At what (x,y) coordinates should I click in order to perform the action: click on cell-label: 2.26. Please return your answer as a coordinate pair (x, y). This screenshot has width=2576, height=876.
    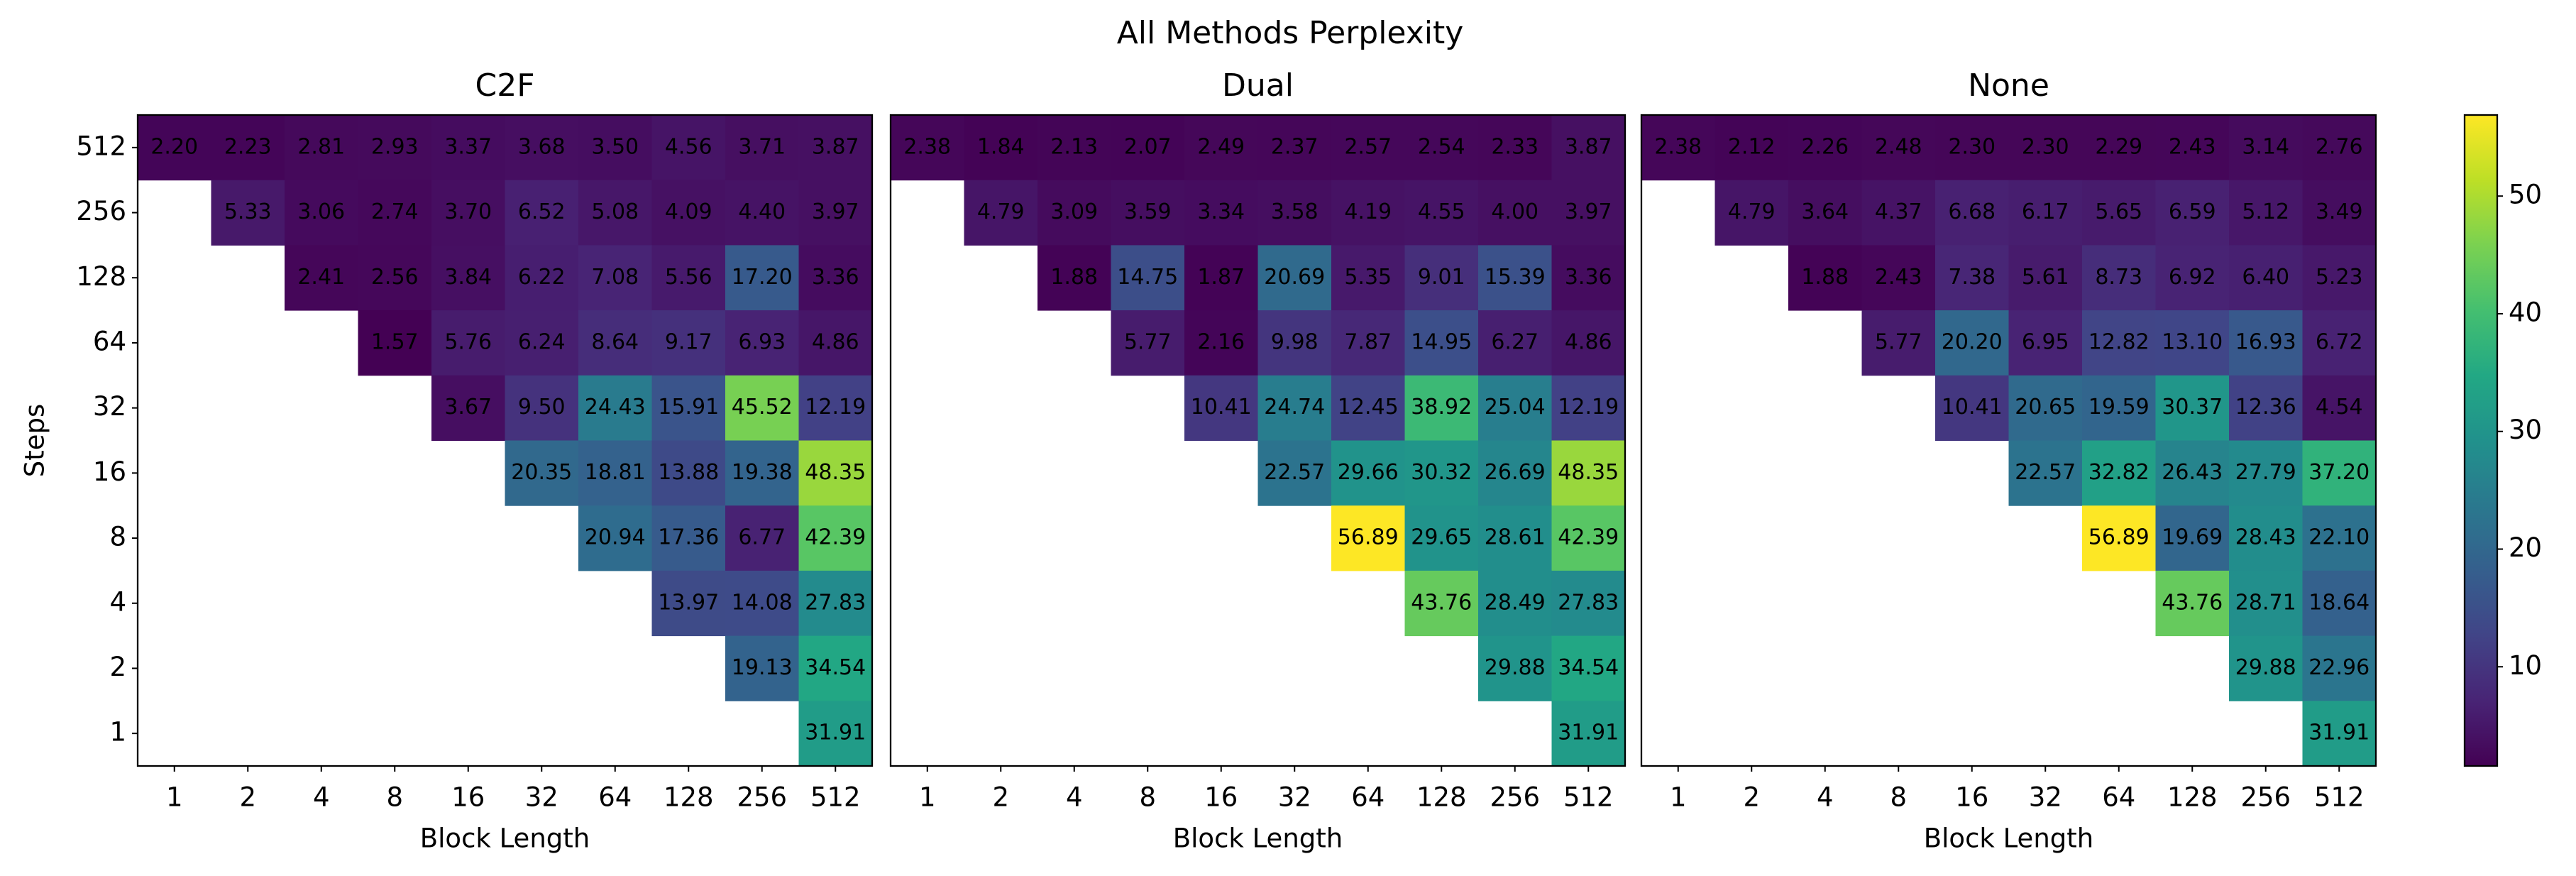
    Looking at the image, I should click on (1825, 146).